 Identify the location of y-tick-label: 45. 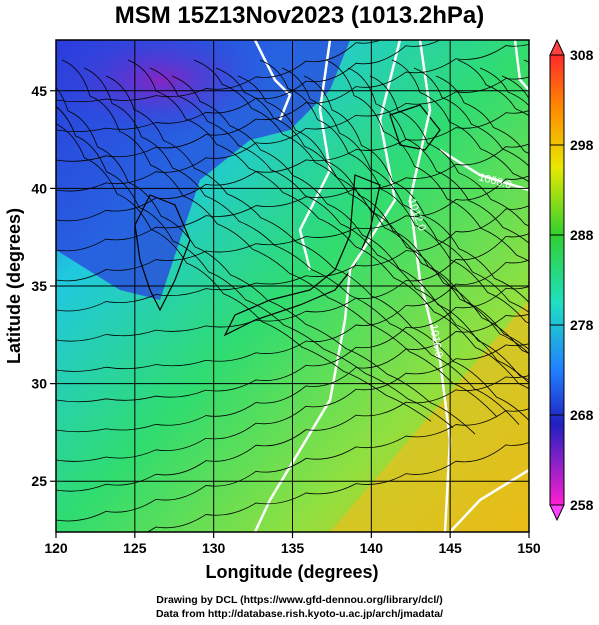
(39, 91).